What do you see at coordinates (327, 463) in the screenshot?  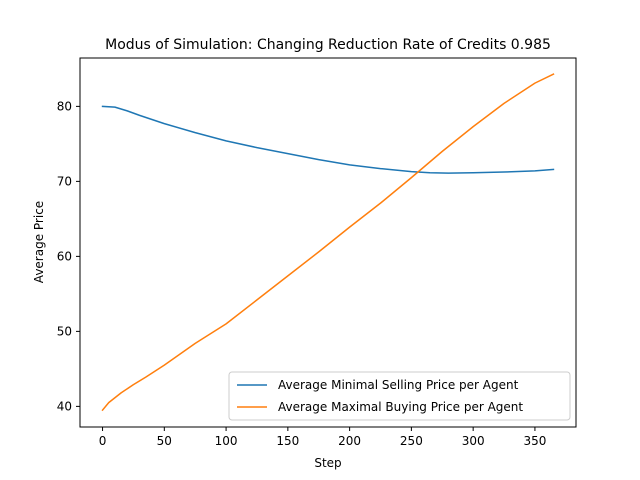 I see `x-axis-label: Step` at bounding box center [327, 463].